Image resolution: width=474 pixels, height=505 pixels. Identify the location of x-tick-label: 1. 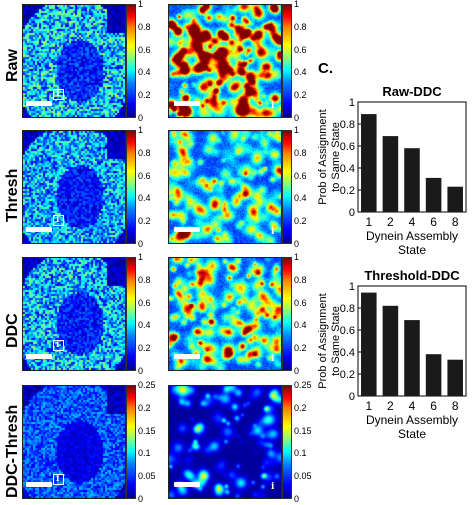
(368, 406).